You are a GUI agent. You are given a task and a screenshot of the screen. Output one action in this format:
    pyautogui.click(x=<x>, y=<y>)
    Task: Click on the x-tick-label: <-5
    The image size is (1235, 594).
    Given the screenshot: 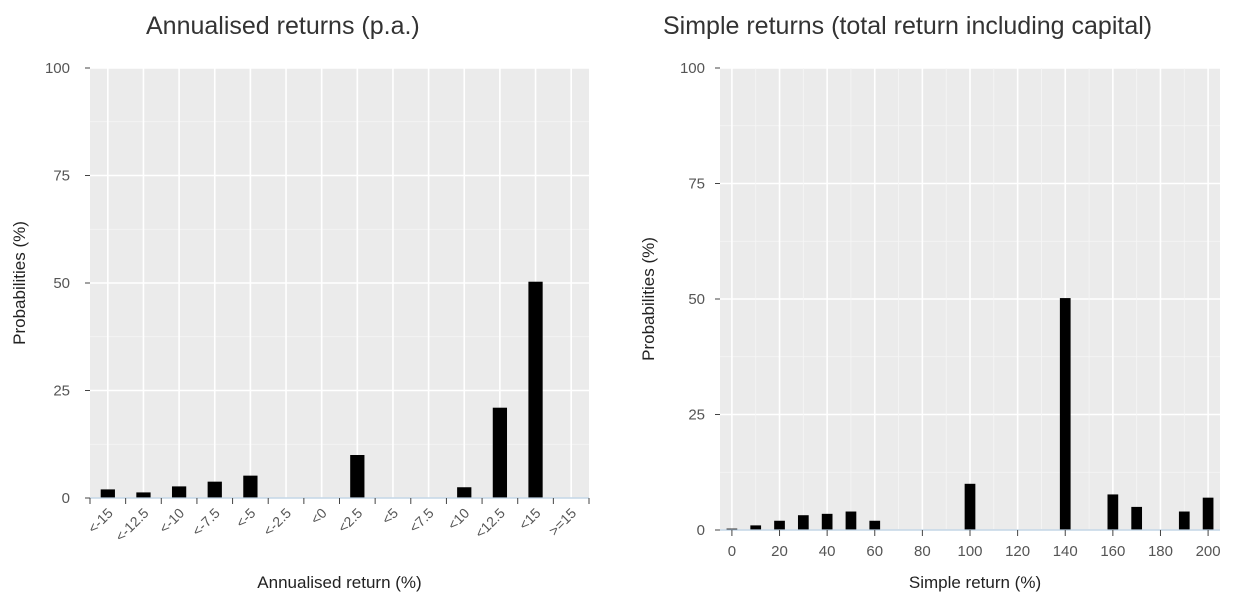 What is the action you would take?
    pyautogui.click(x=246, y=518)
    